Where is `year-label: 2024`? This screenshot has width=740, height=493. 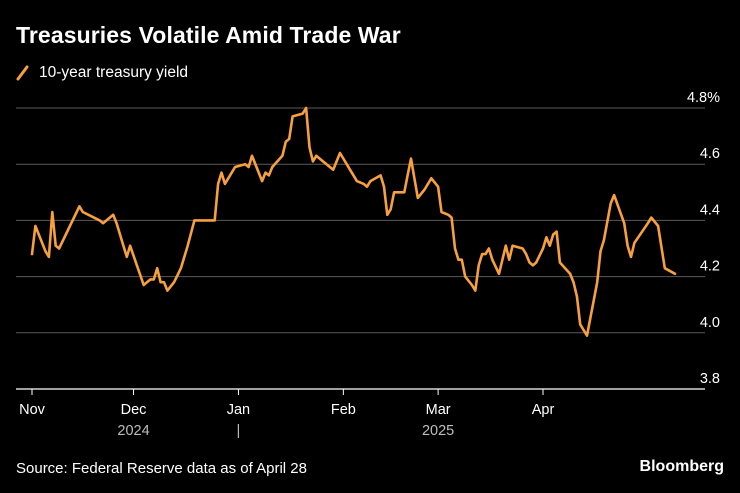
year-label: 2024 is located at coordinates (133, 431).